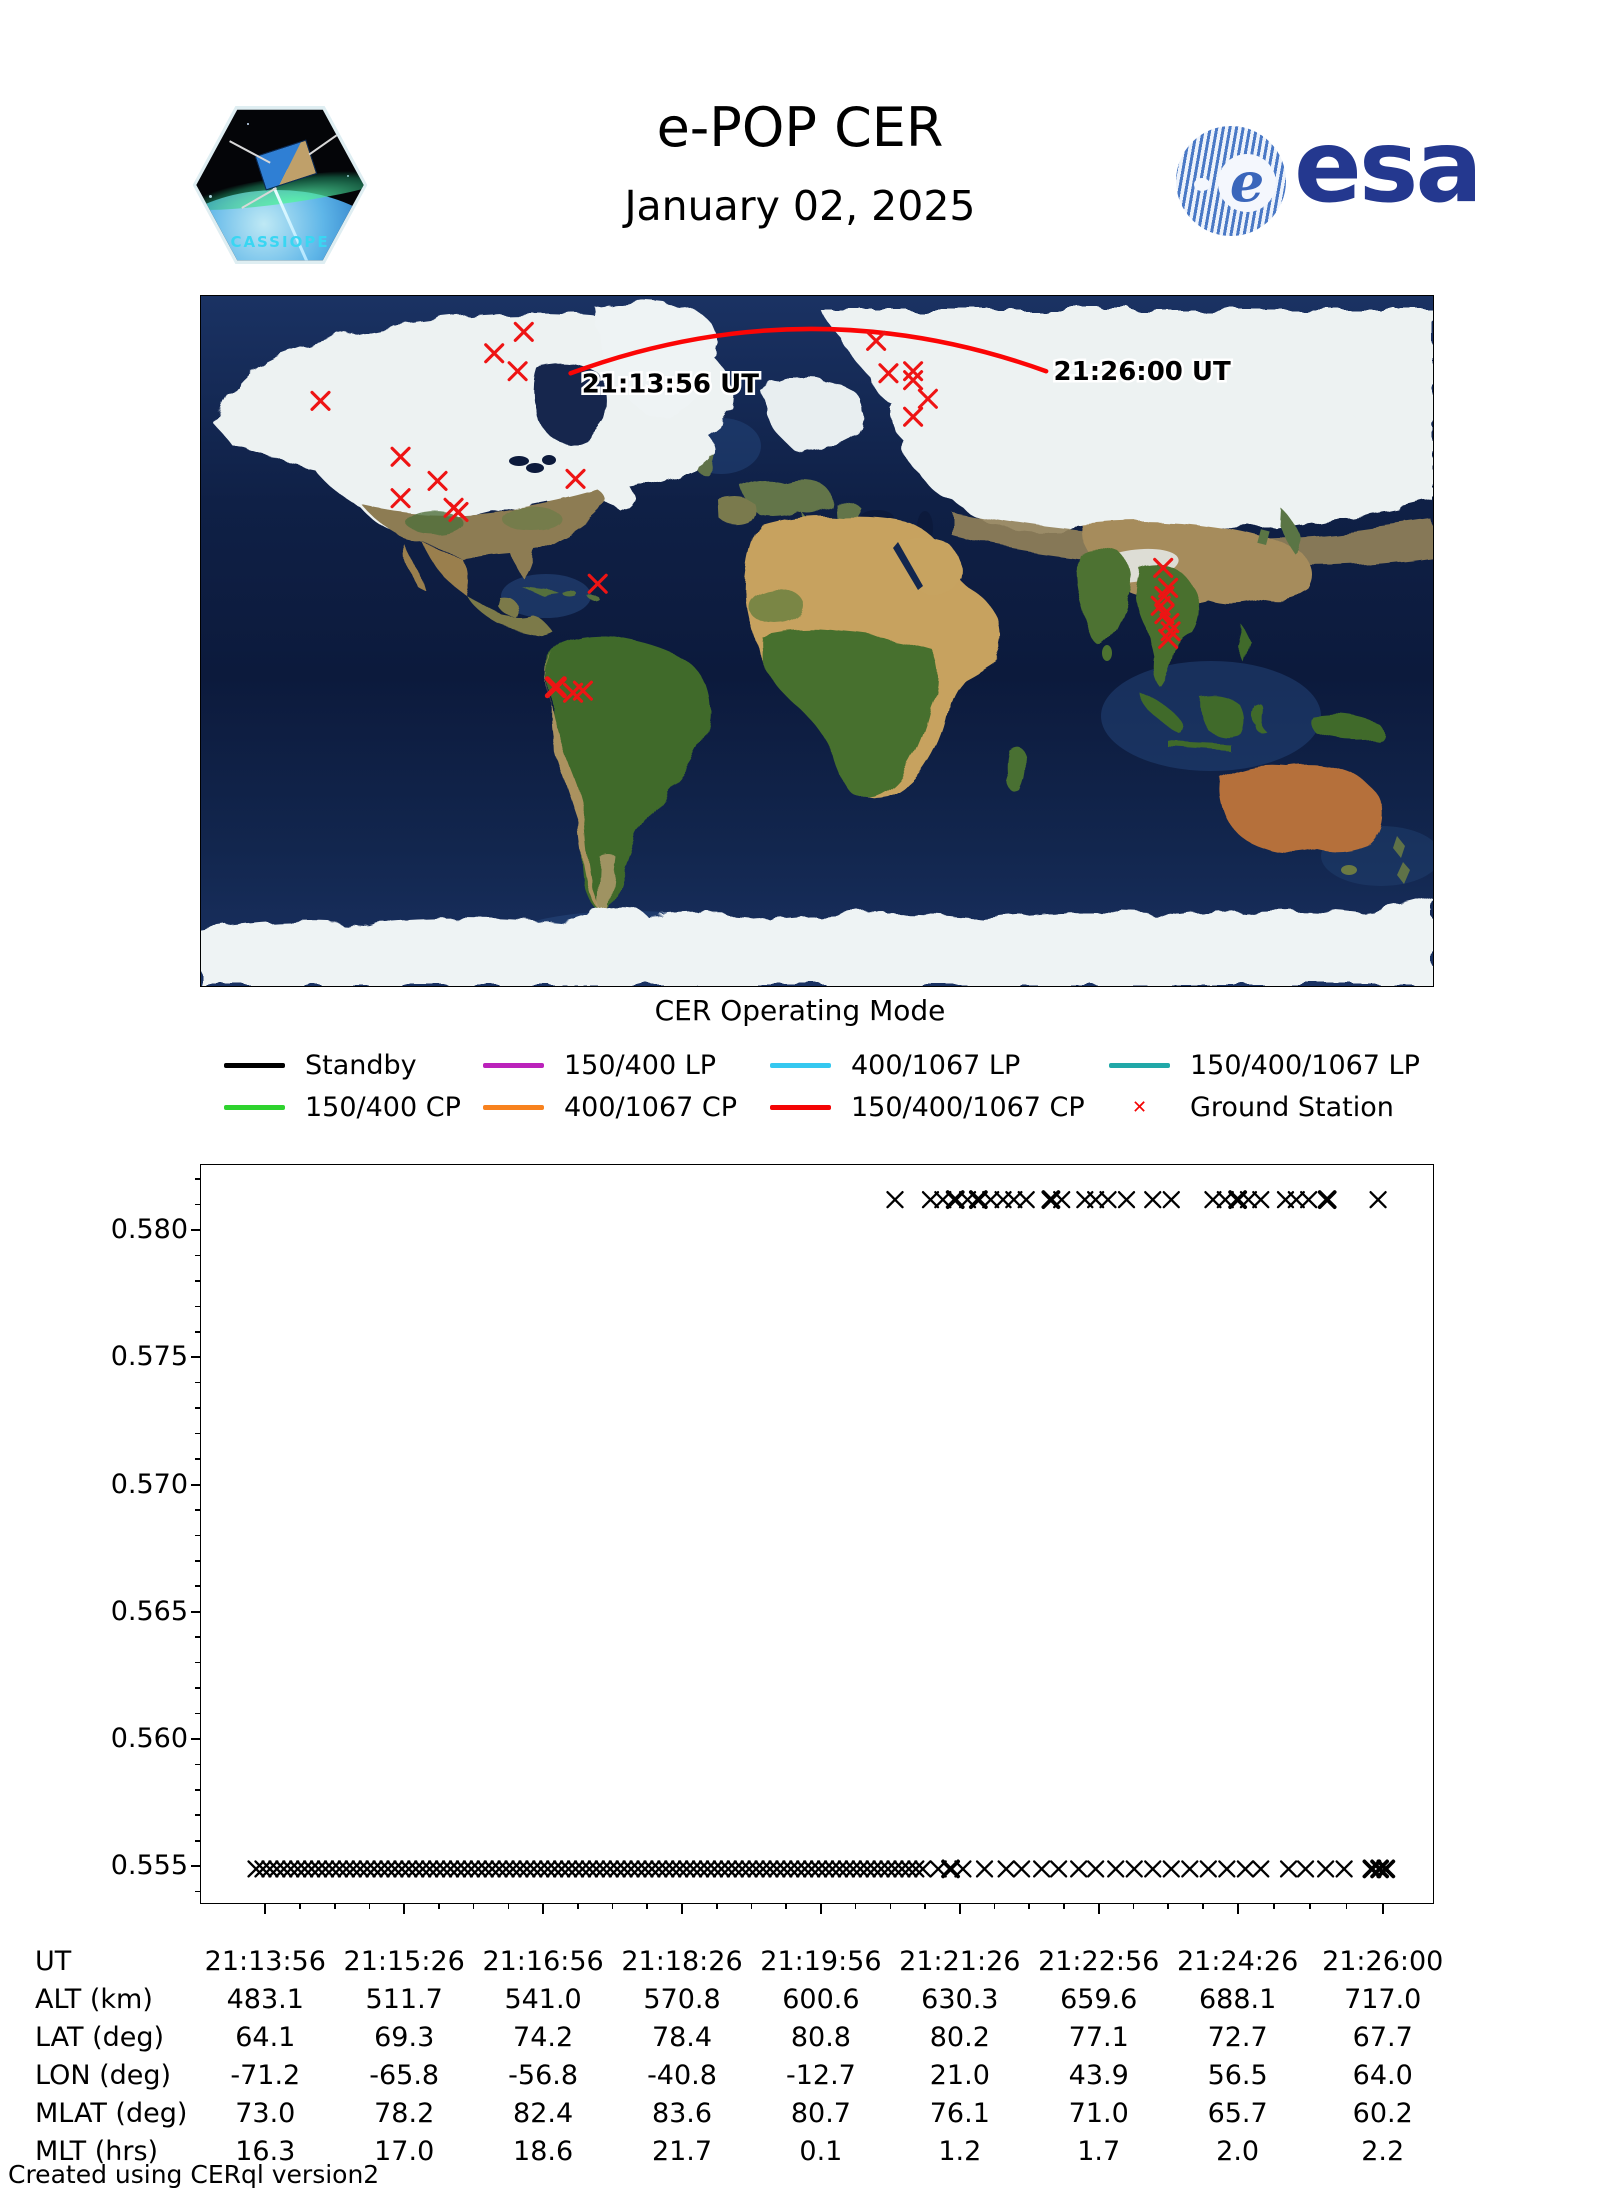 Image resolution: width=1600 pixels, height=2200 pixels. What do you see at coordinates (936, 1065) in the screenshot?
I see `legend-item-label: 400/1067 LP` at bounding box center [936, 1065].